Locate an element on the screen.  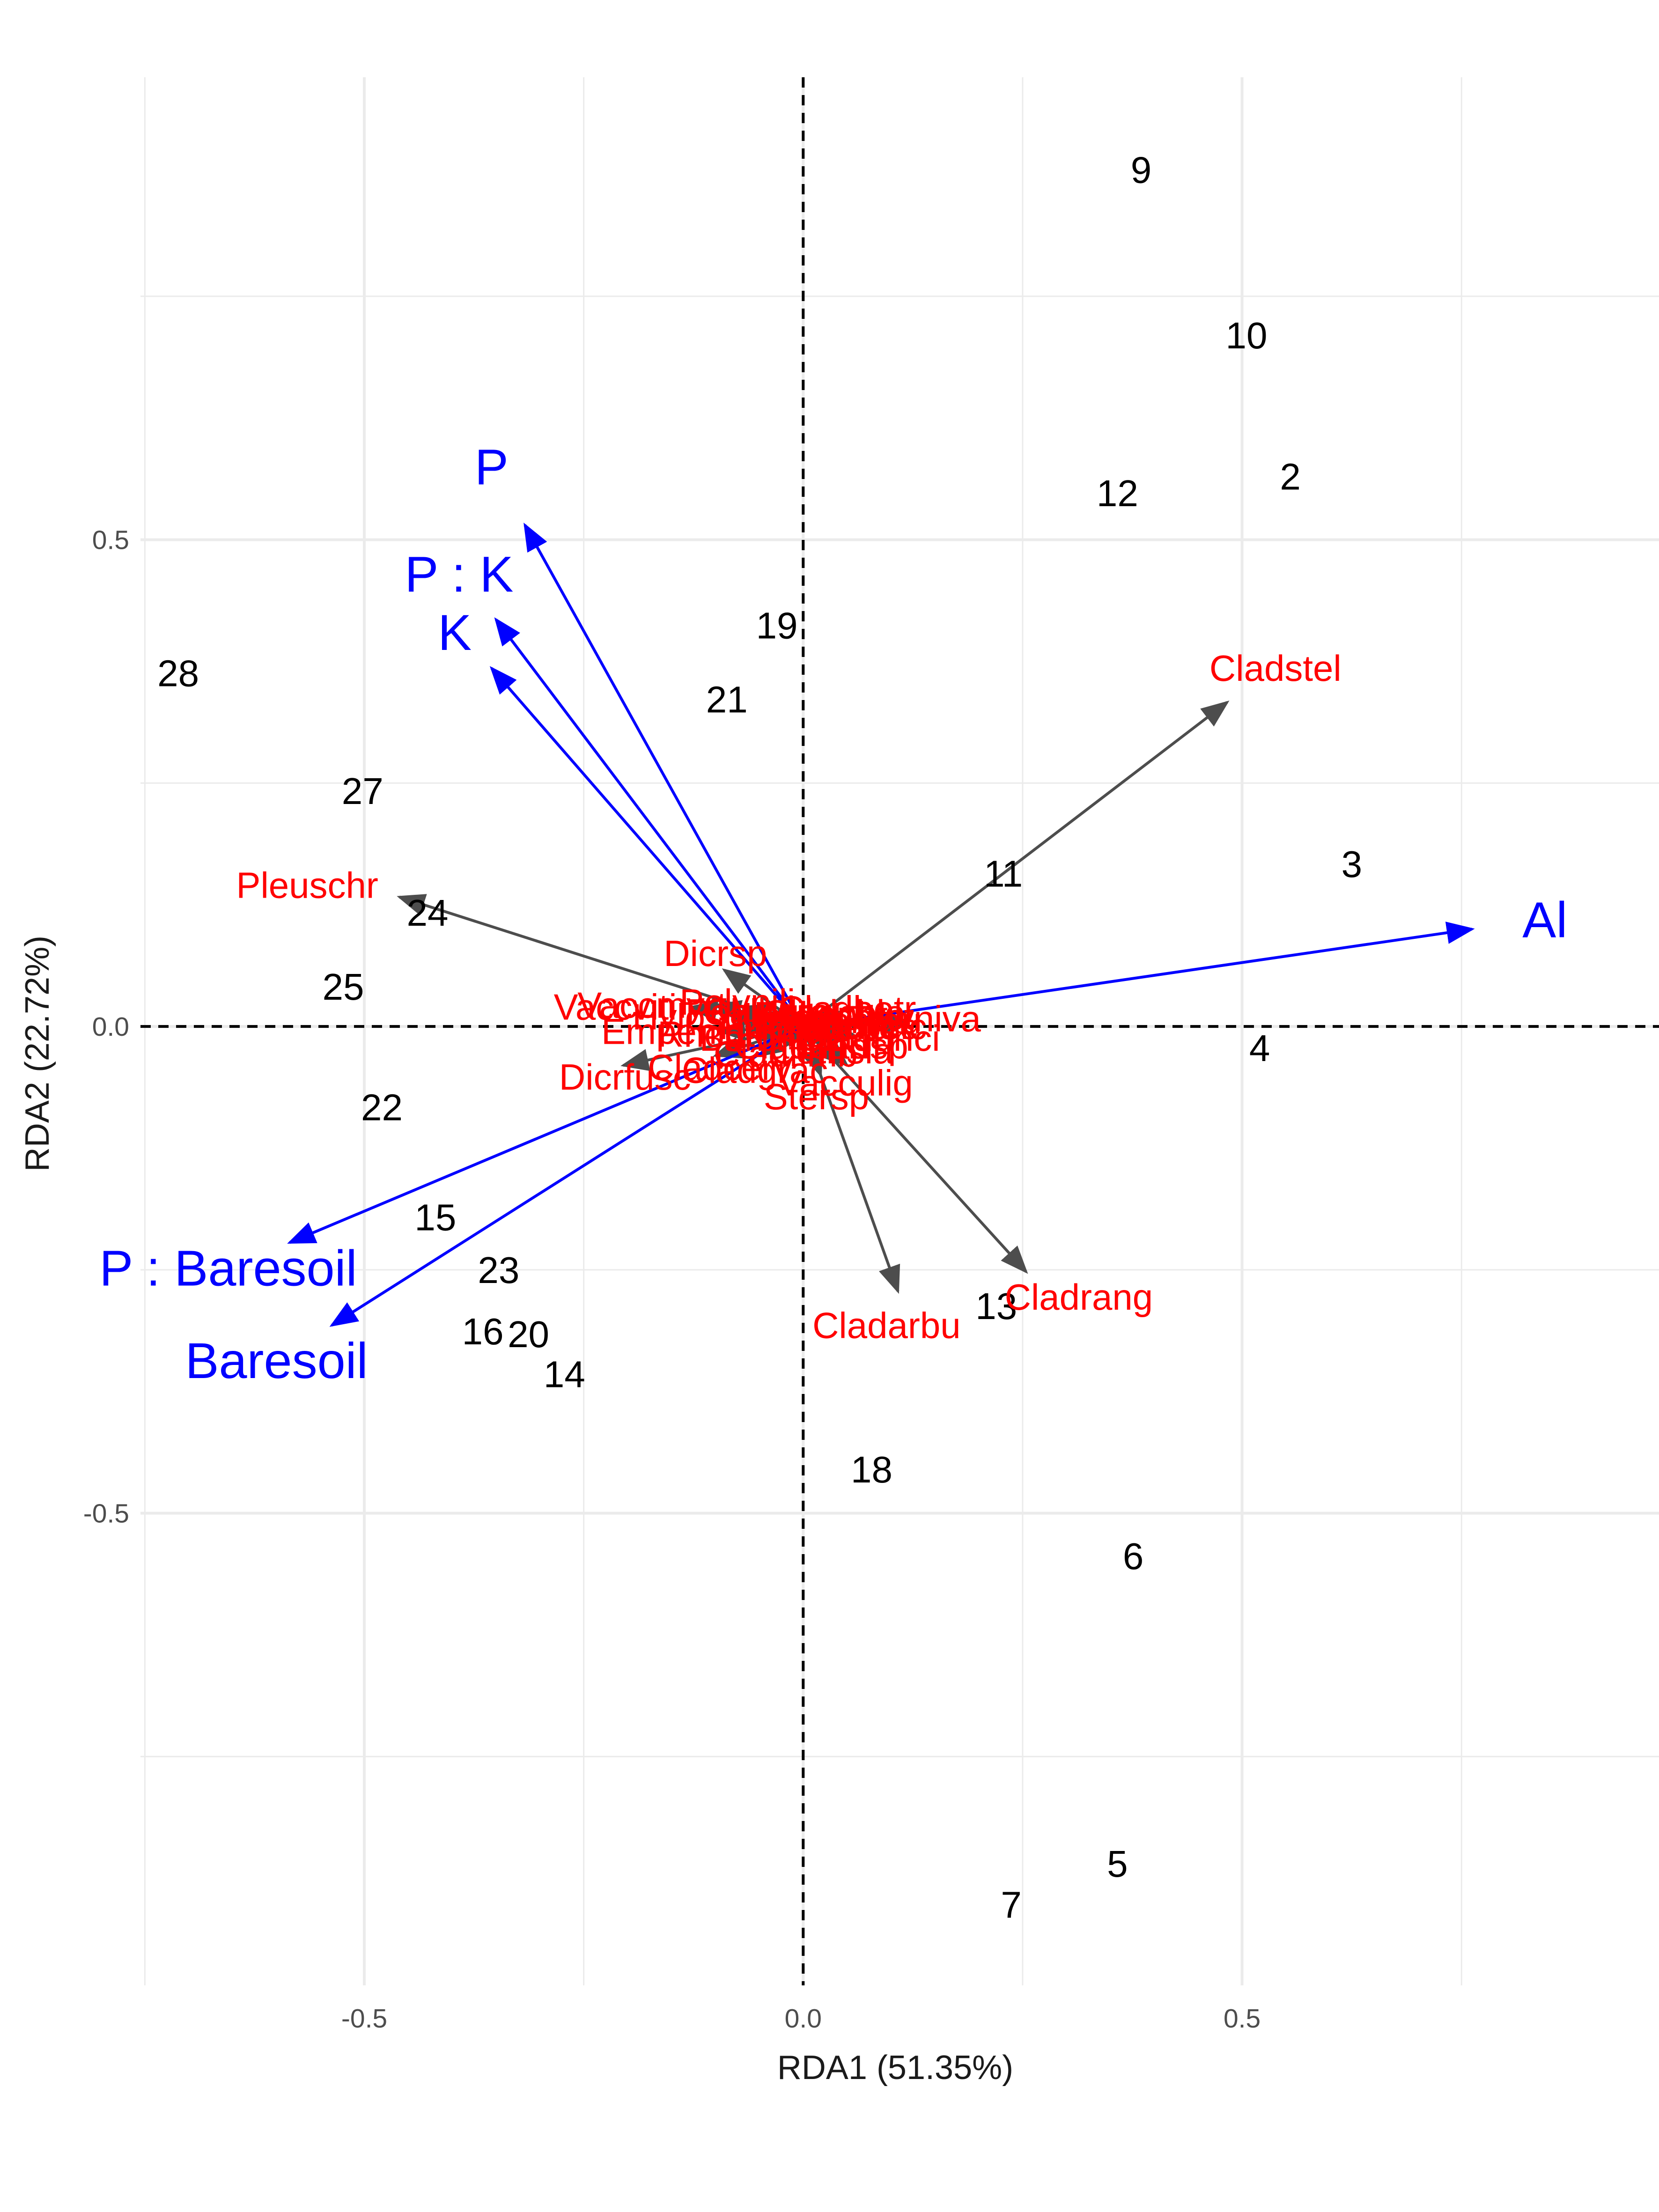
species-label-cetrisla: Cetrisla is located at coordinates (831, 1050).